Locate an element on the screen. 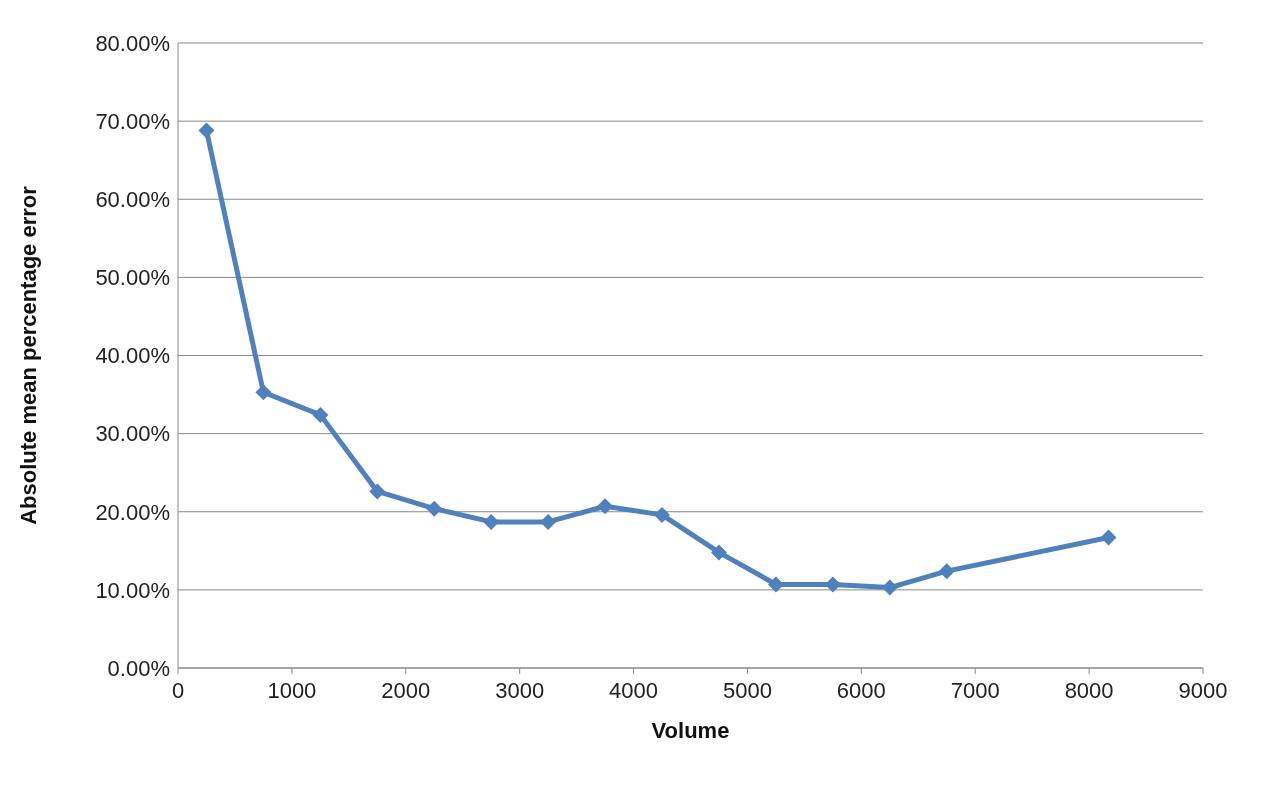 The height and width of the screenshot is (785, 1288). y-tick-label: 10.00% is located at coordinates (132, 590).